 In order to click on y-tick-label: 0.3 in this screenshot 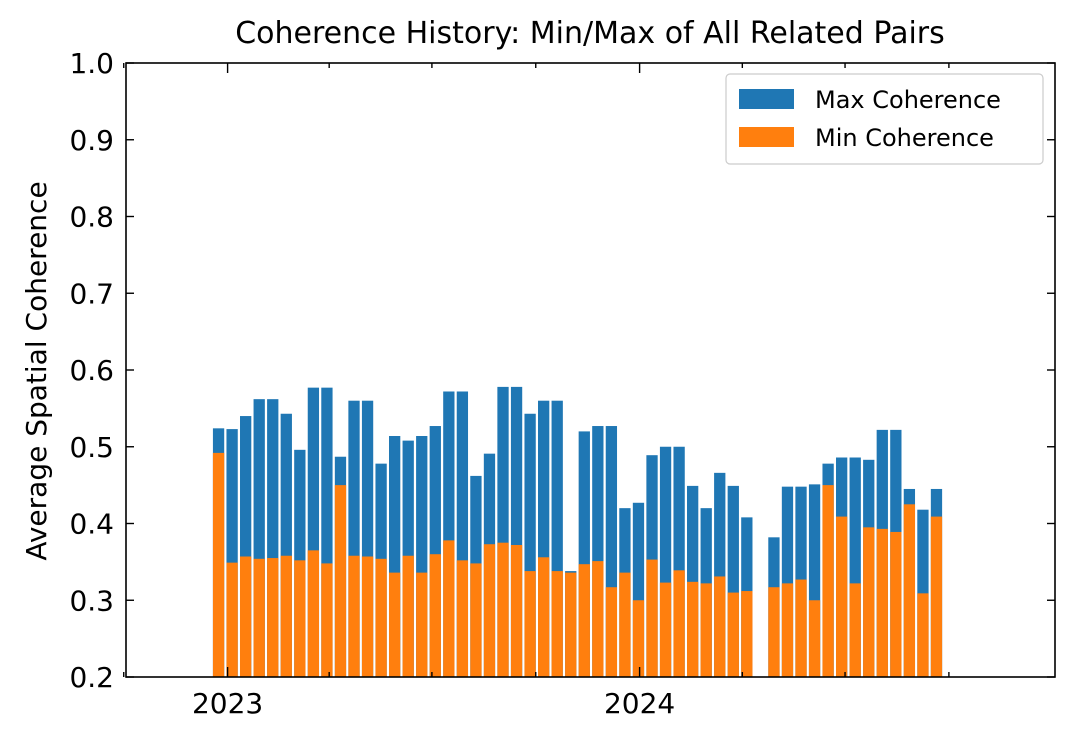, I will do `click(91, 600)`.